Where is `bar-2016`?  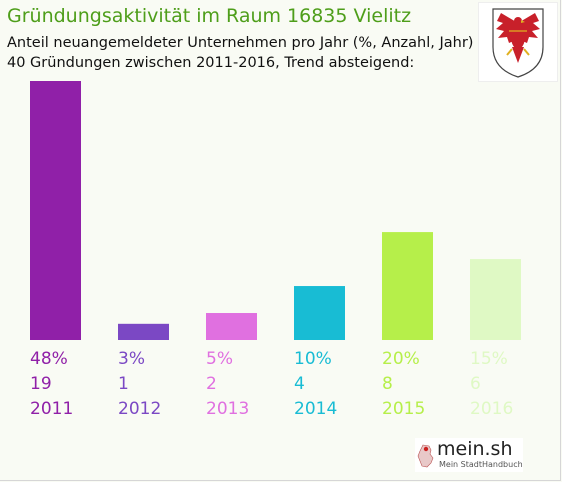 bar-2016 is located at coordinates (495, 299).